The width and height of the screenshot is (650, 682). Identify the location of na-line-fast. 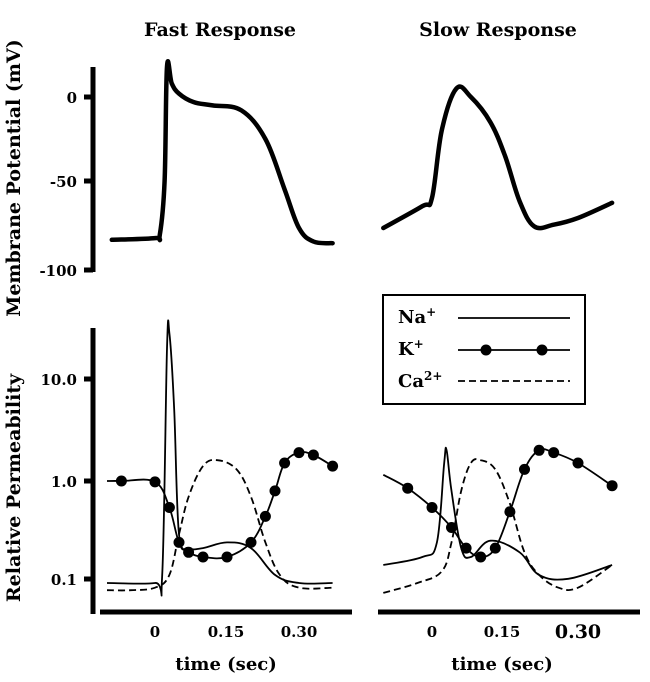
(219, 458).